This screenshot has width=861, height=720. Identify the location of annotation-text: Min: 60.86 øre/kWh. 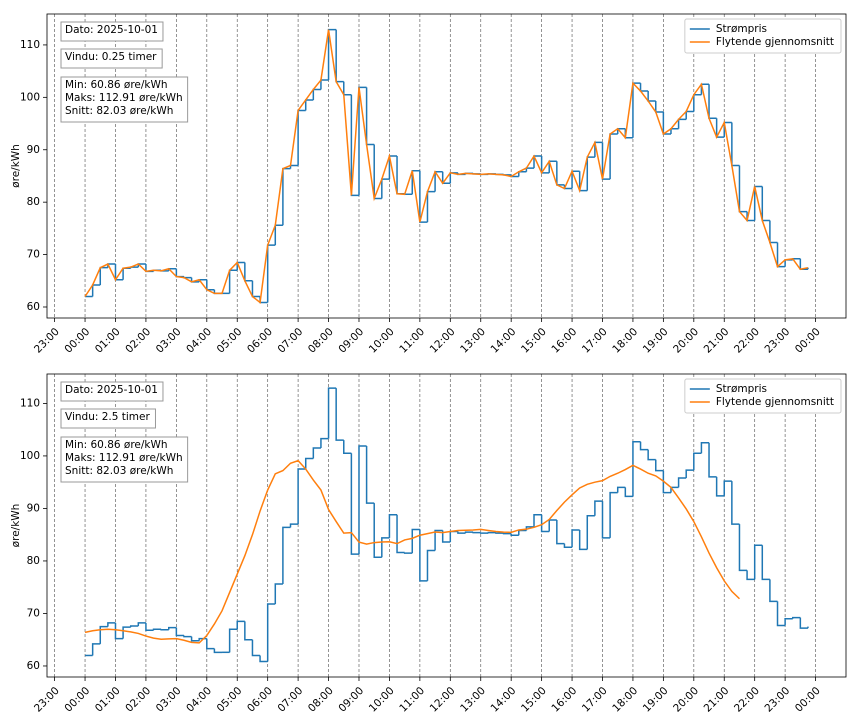
(116, 445).